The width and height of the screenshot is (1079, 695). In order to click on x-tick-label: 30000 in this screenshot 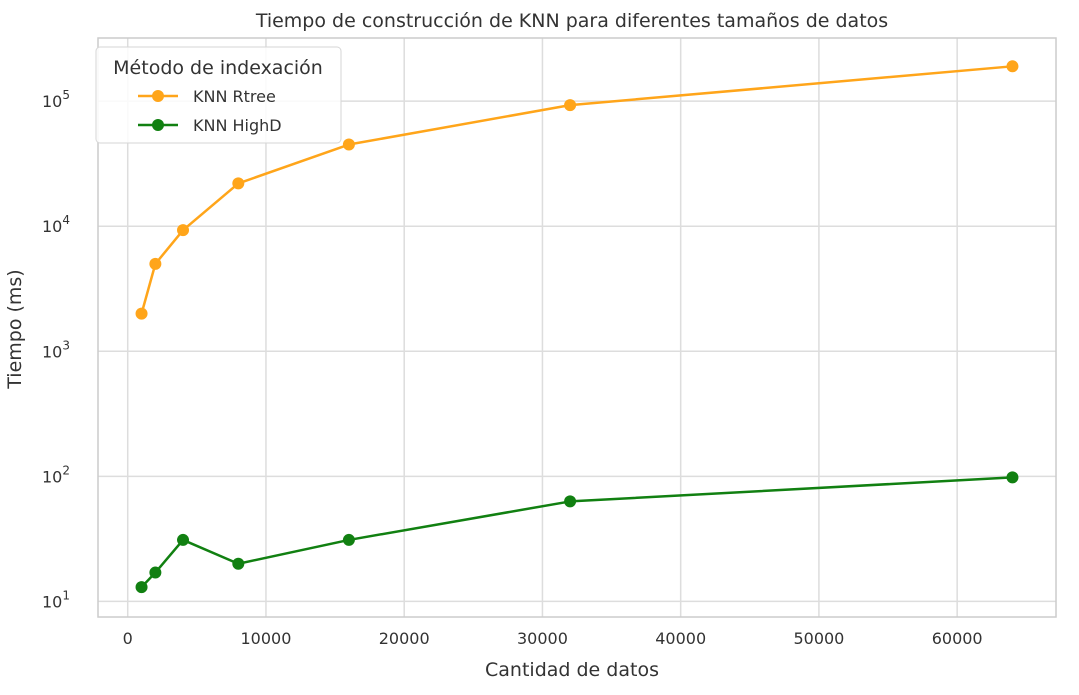, I will do `click(542, 638)`.